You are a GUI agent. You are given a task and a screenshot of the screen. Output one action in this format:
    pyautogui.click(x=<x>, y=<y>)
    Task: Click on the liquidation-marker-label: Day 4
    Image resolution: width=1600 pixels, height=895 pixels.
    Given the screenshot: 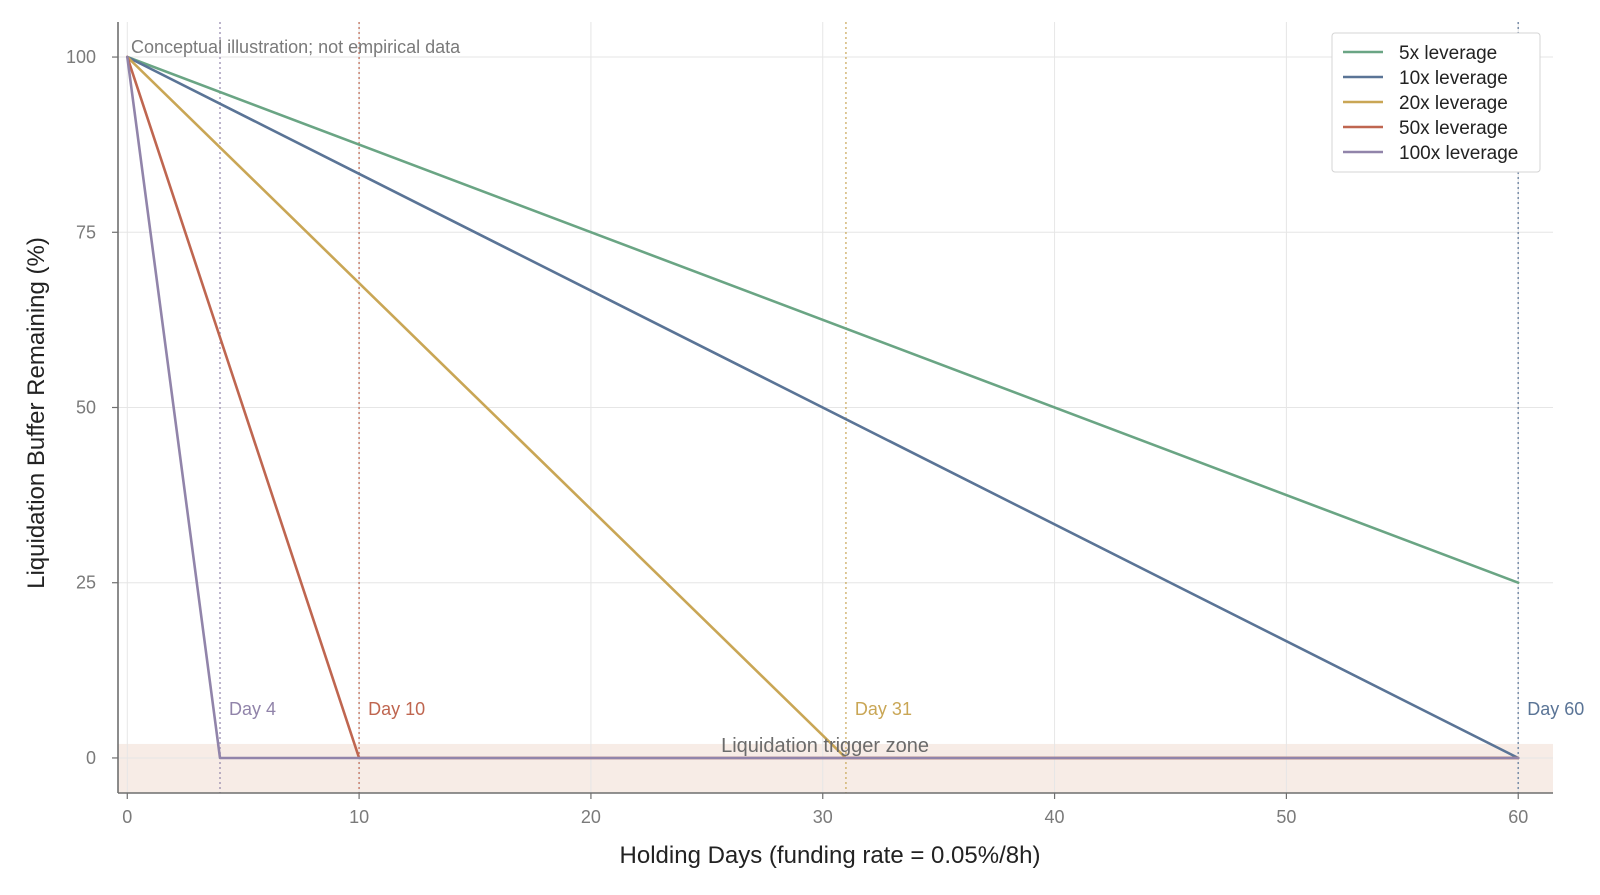 What is the action you would take?
    pyautogui.click(x=252, y=709)
    